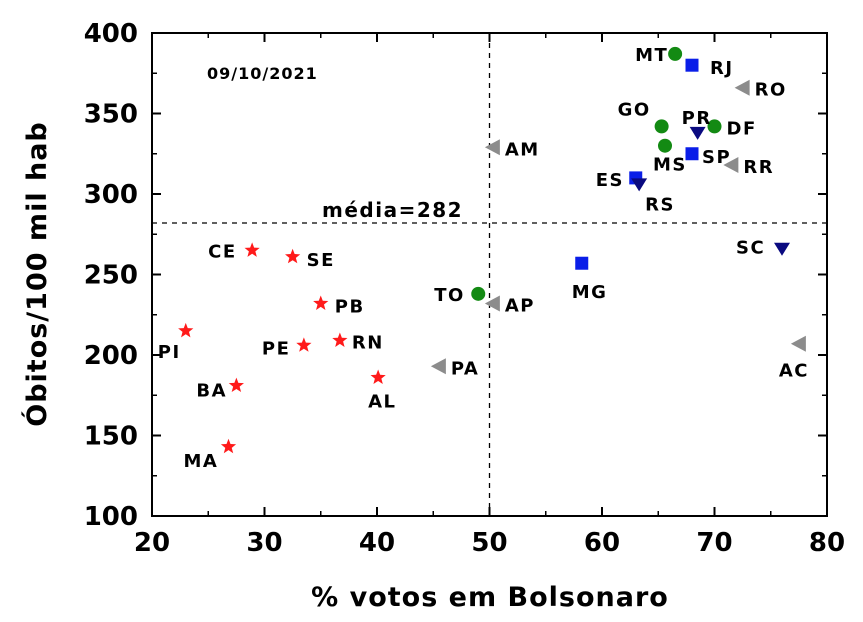 The width and height of the screenshot is (863, 622). Describe the element at coordinates (697, 133) in the screenshot. I see `marker-pr` at that location.